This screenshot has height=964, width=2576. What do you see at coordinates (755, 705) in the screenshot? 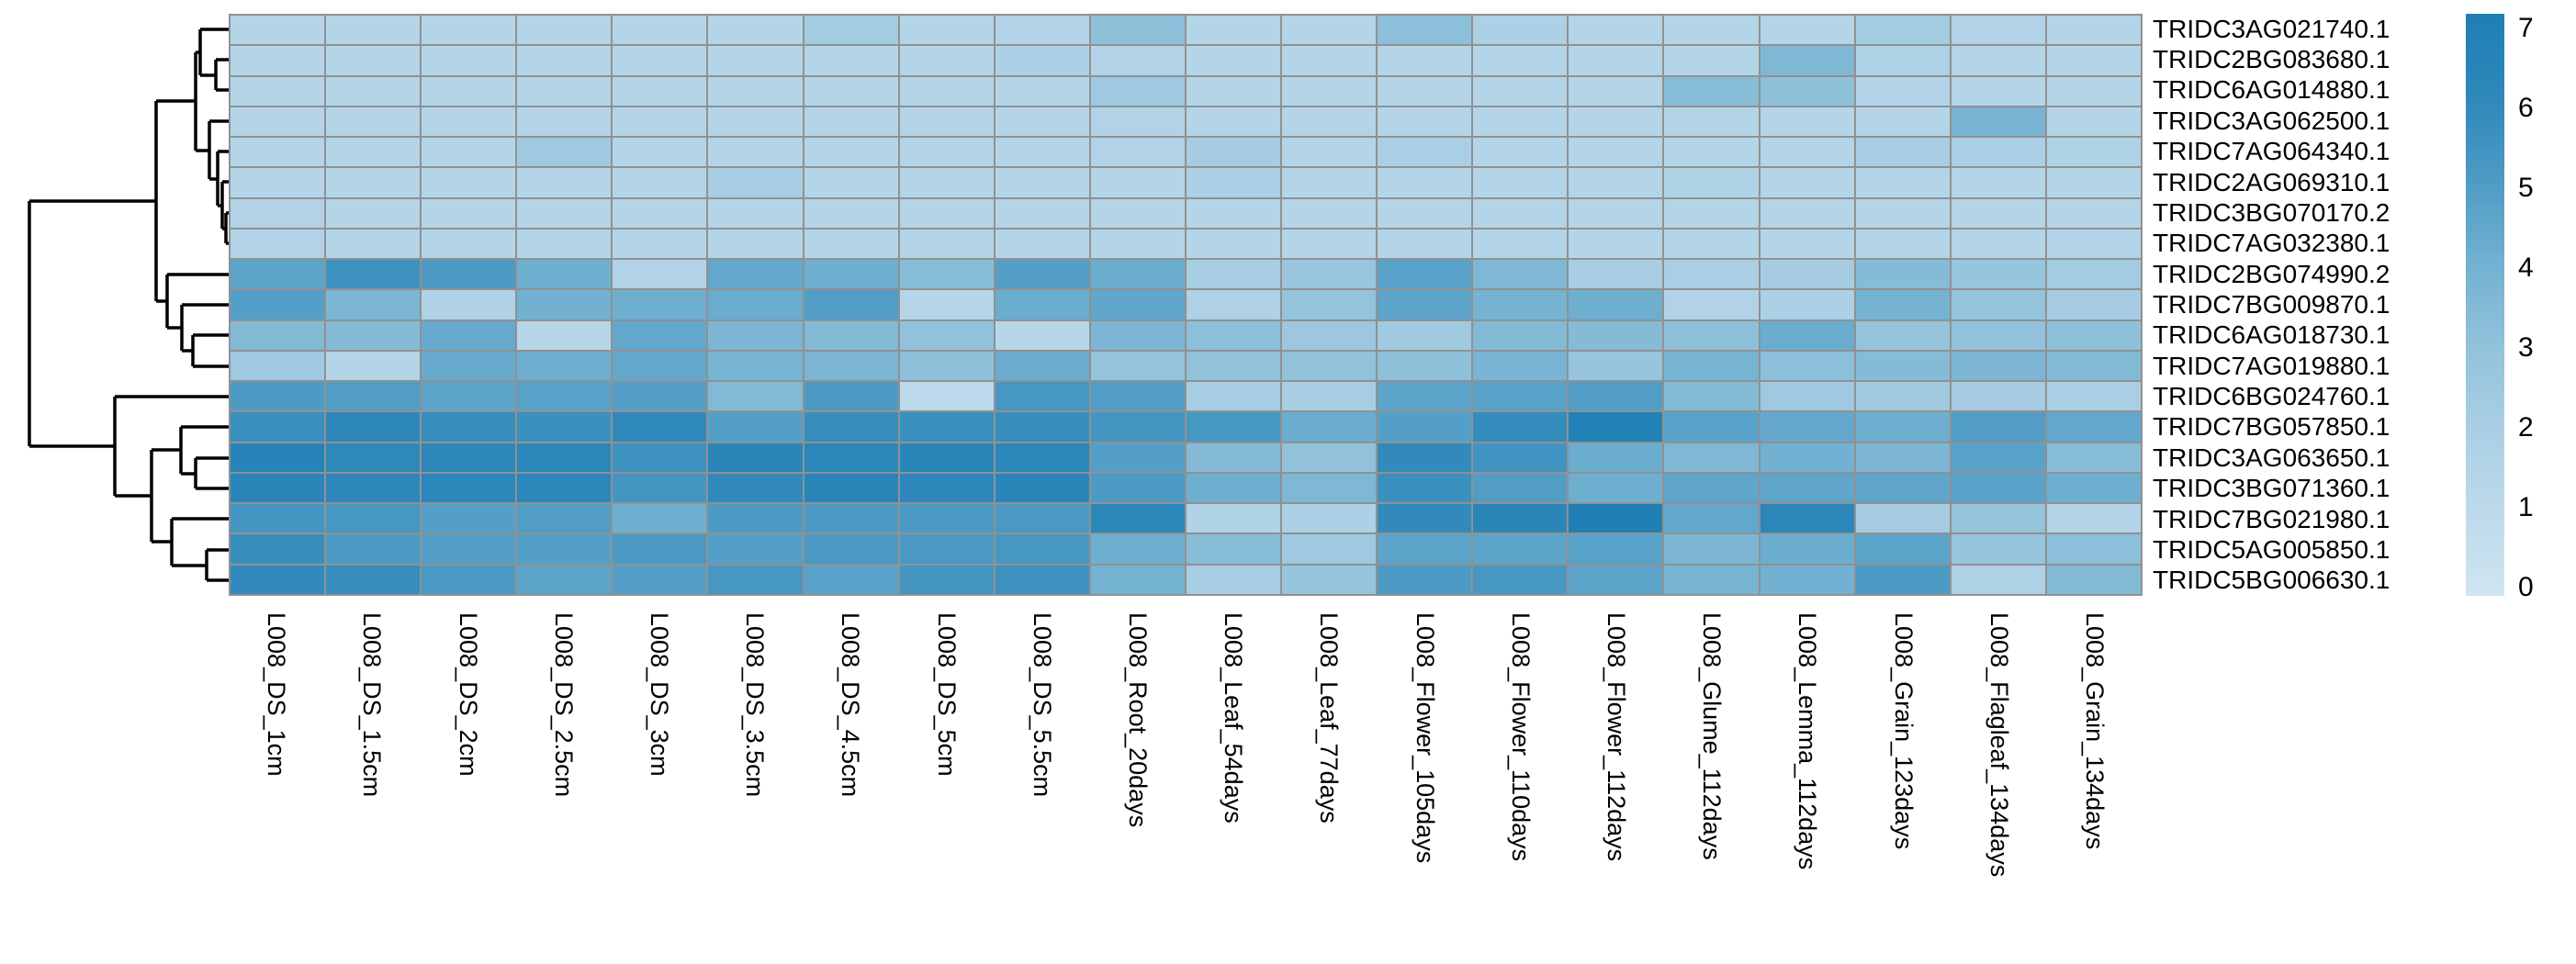
I see `column-label: L008_DS_3.5cm` at bounding box center [755, 705].